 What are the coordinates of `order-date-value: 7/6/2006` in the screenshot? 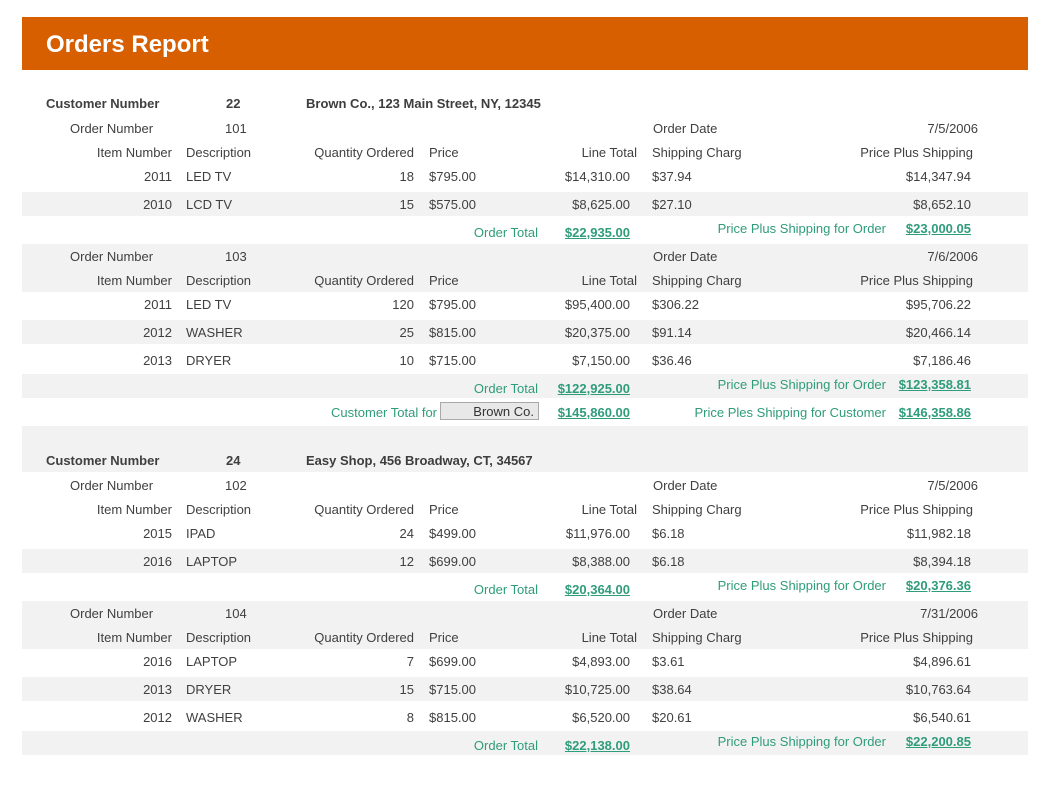 It's located at (952, 256).